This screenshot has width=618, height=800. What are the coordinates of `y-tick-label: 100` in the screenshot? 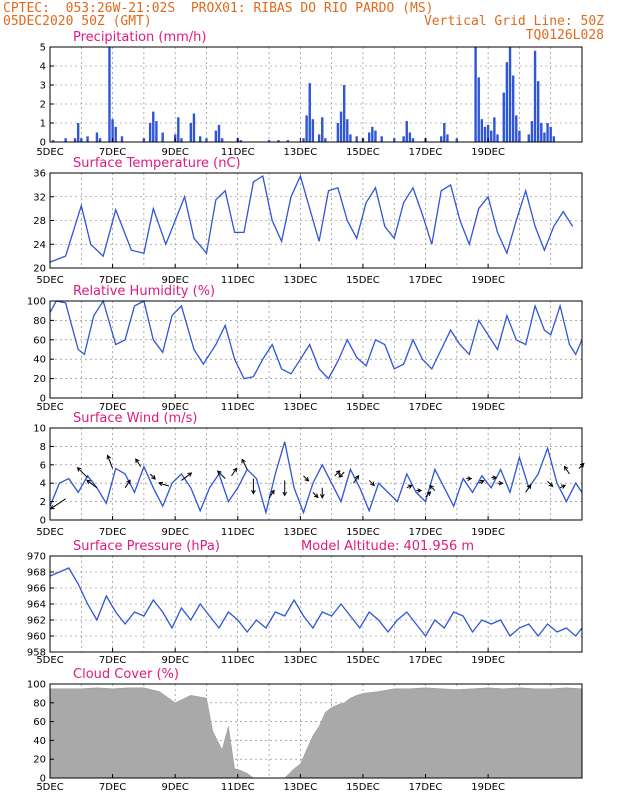 It's located at (36, 302).